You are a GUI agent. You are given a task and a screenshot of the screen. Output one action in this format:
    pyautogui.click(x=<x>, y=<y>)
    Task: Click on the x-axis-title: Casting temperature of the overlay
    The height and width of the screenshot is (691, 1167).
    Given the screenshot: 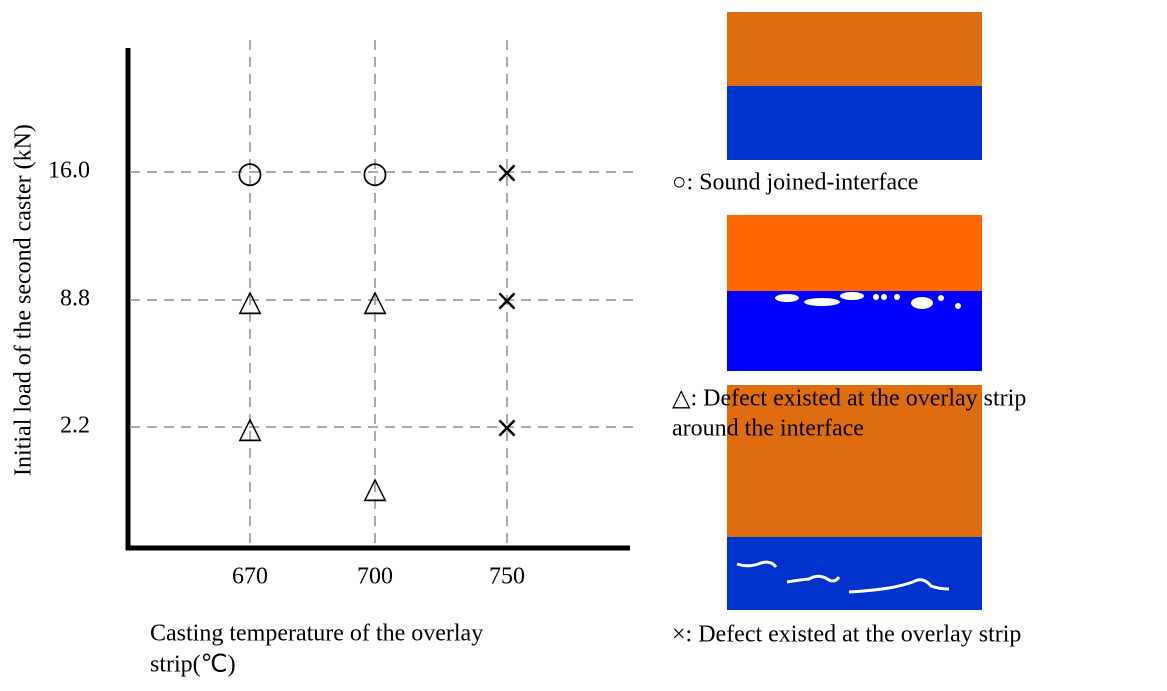 What is the action you would take?
    pyautogui.click(x=316, y=634)
    